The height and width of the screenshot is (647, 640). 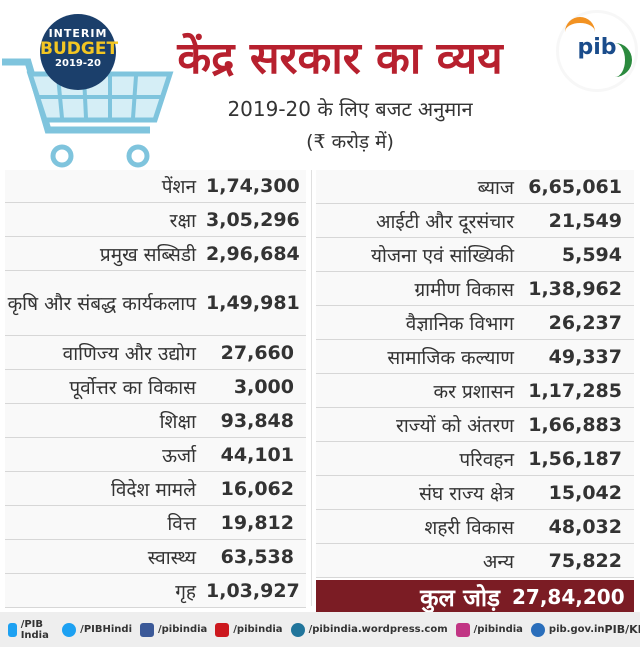 What do you see at coordinates (537, 629) in the screenshot?
I see `globe-icon` at bounding box center [537, 629].